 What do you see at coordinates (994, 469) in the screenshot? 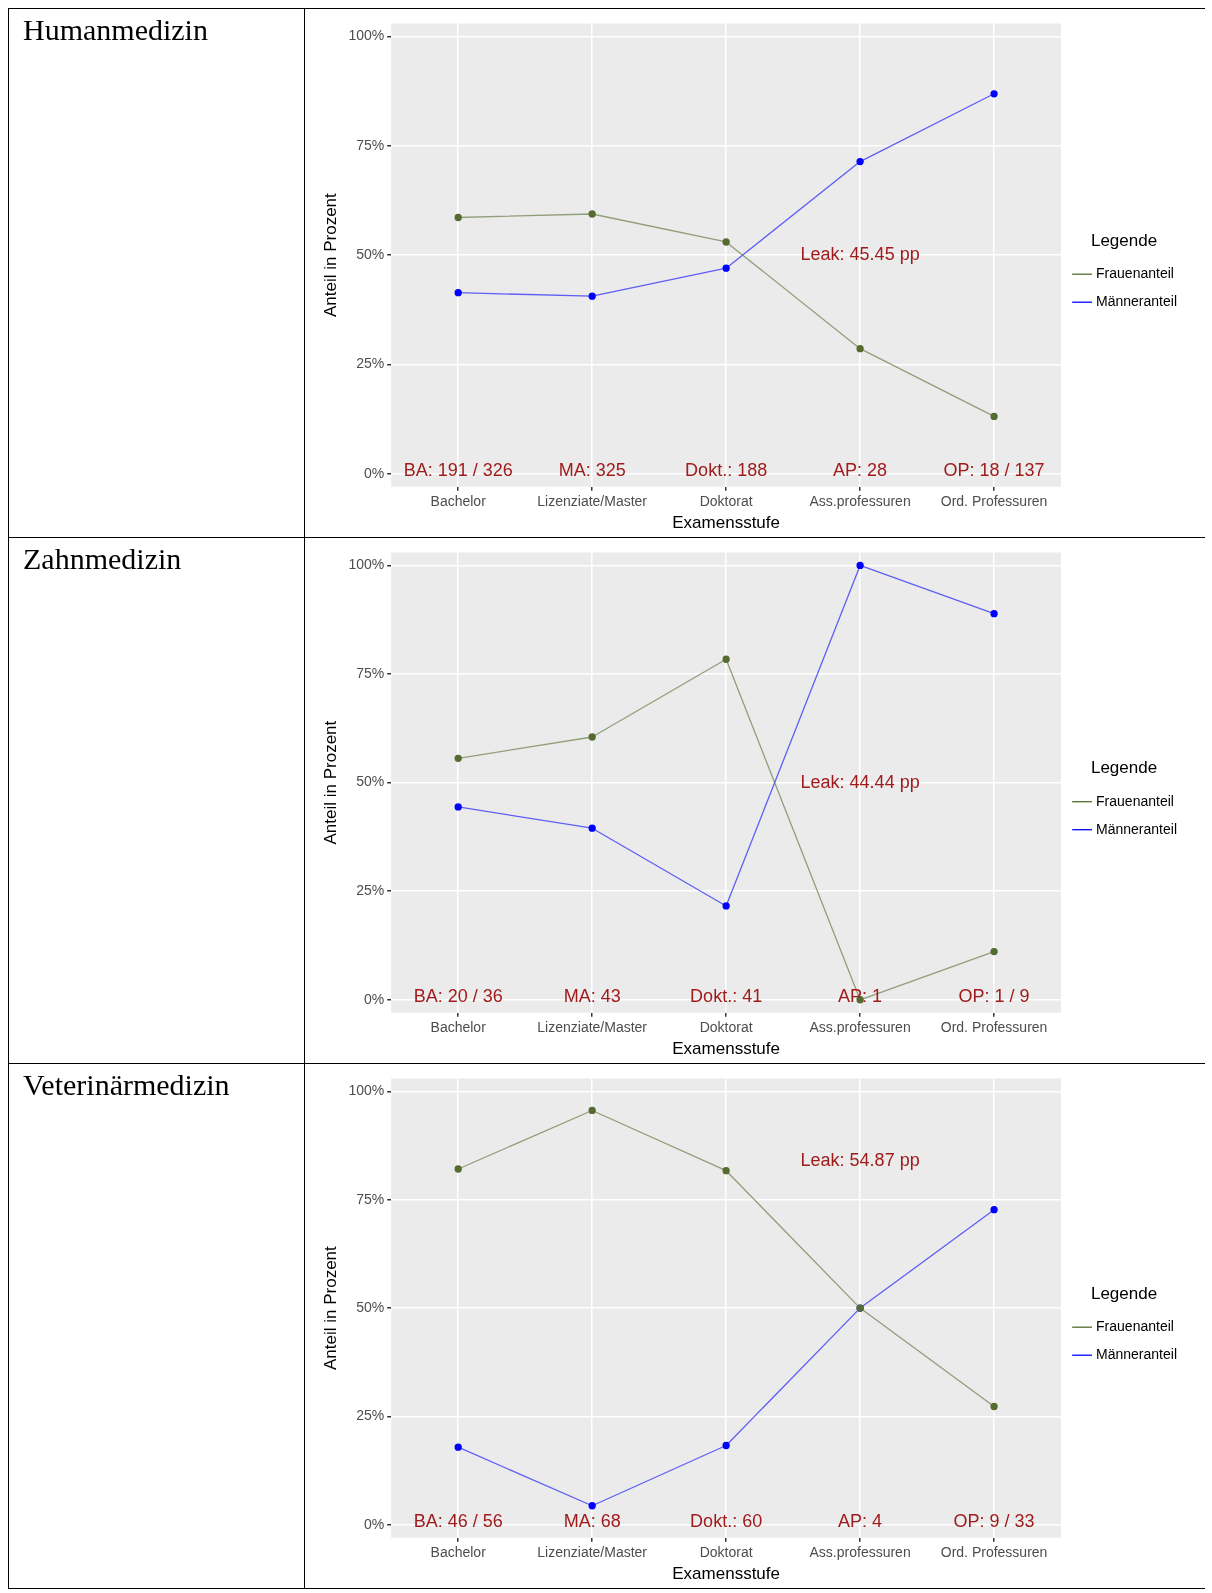
I see `annotation: OP: 18 / 137` at bounding box center [994, 469].